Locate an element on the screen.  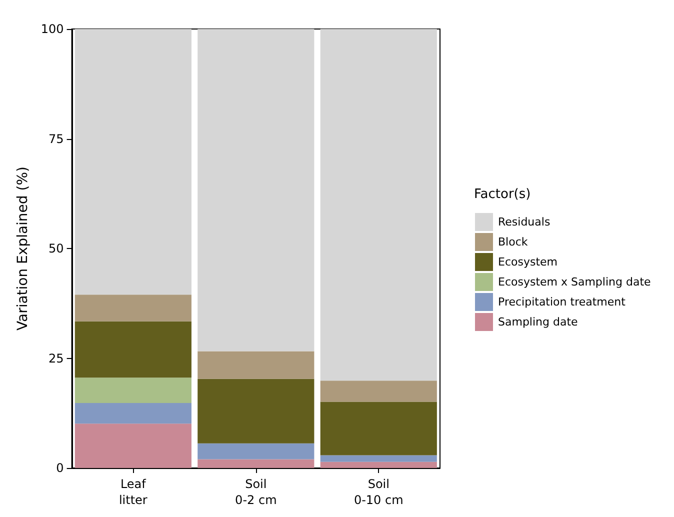
x-tick-label: Soil 0-10 cm is located at coordinates (379, 492).